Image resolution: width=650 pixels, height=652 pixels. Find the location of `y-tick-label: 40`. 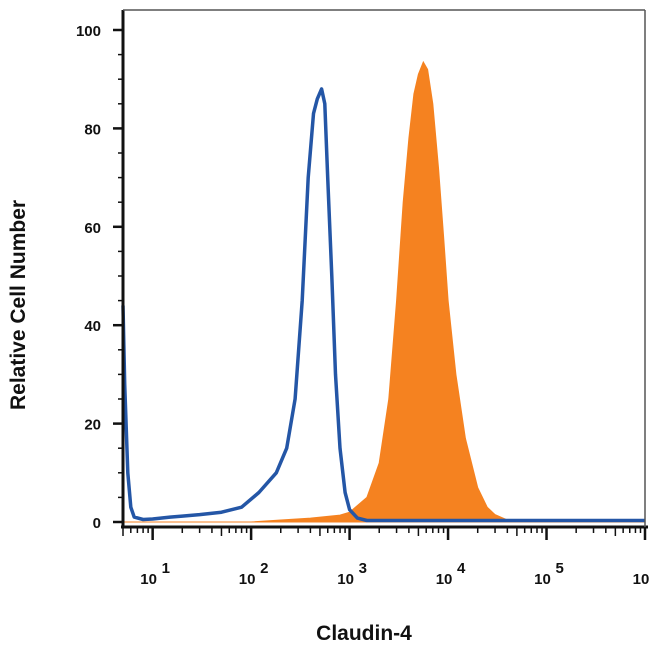

y-tick-label: 40 is located at coordinates (92, 326).